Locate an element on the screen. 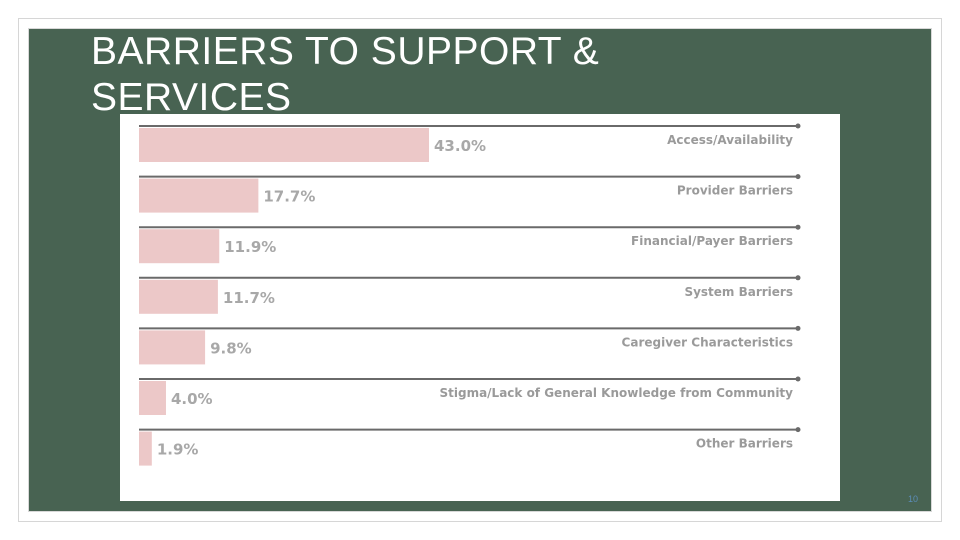 This screenshot has width=960, height=540. category-label-4: Caregiver Characteristics is located at coordinates (707, 342).